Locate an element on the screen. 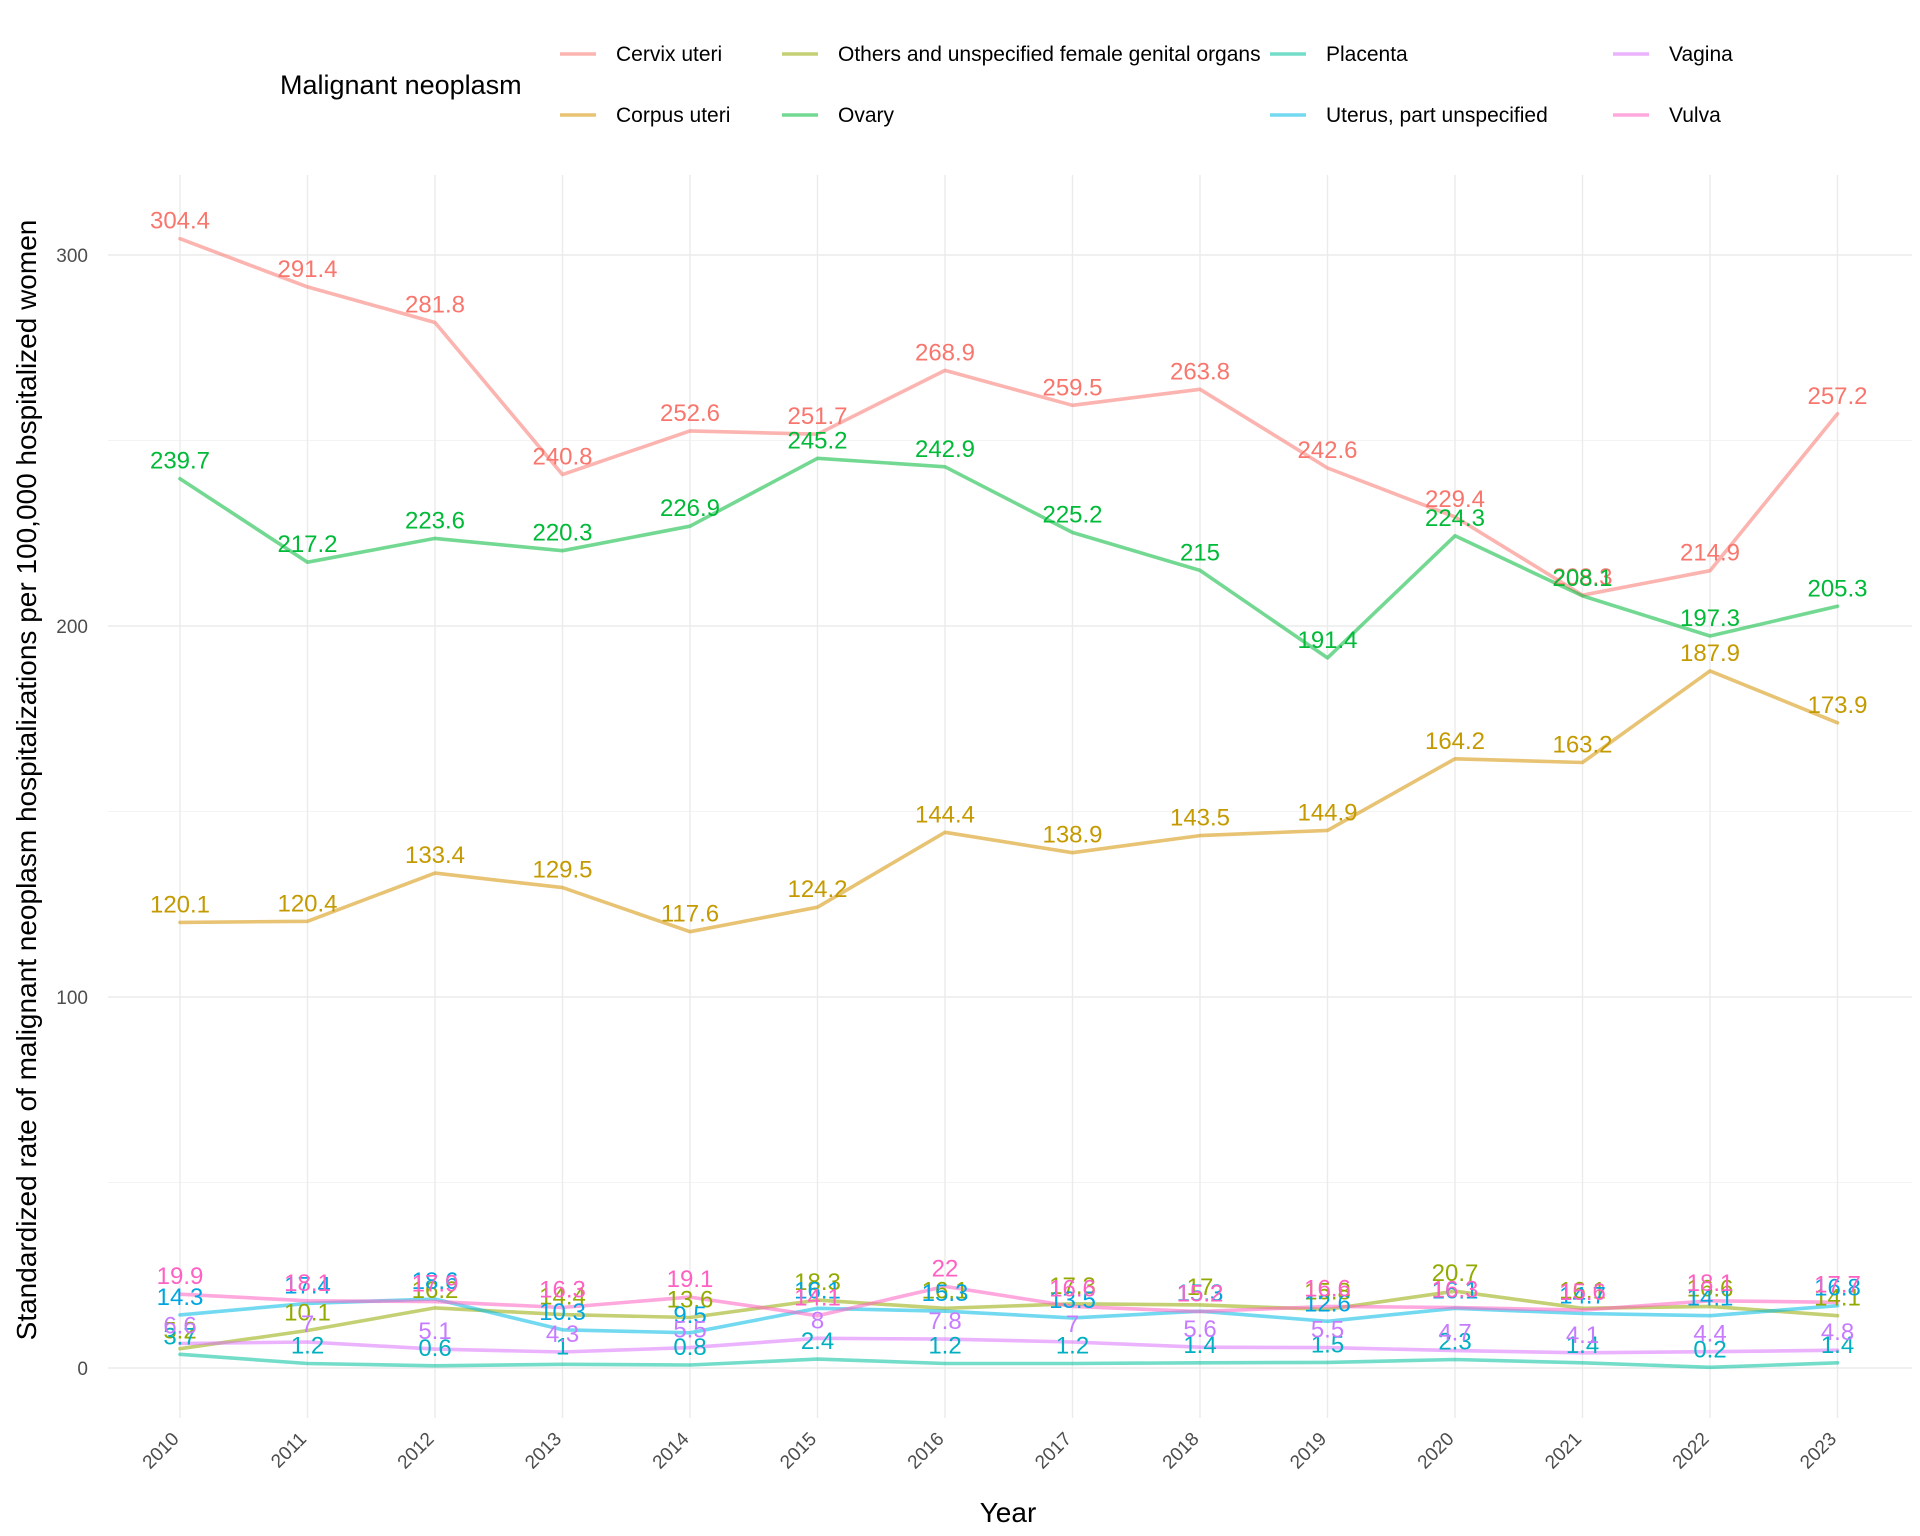 Image resolution: width=1920 pixels, height=1536 pixels. data-label: 15.8 is located at coordinates (1327, 1291).